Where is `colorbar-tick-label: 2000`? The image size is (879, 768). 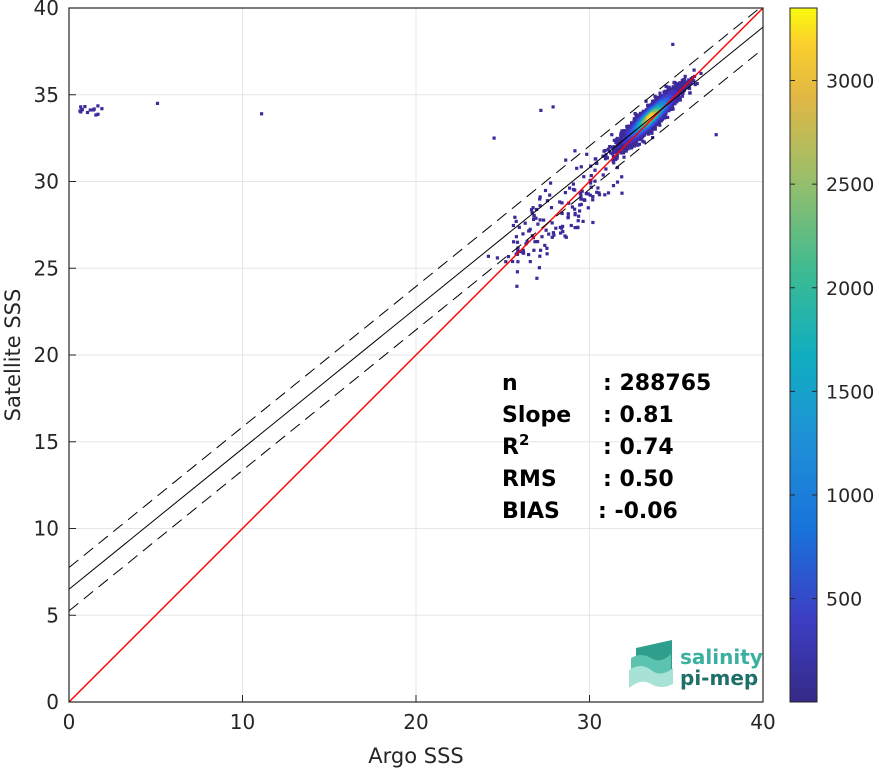
colorbar-tick-label: 2000 is located at coordinates (850, 289).